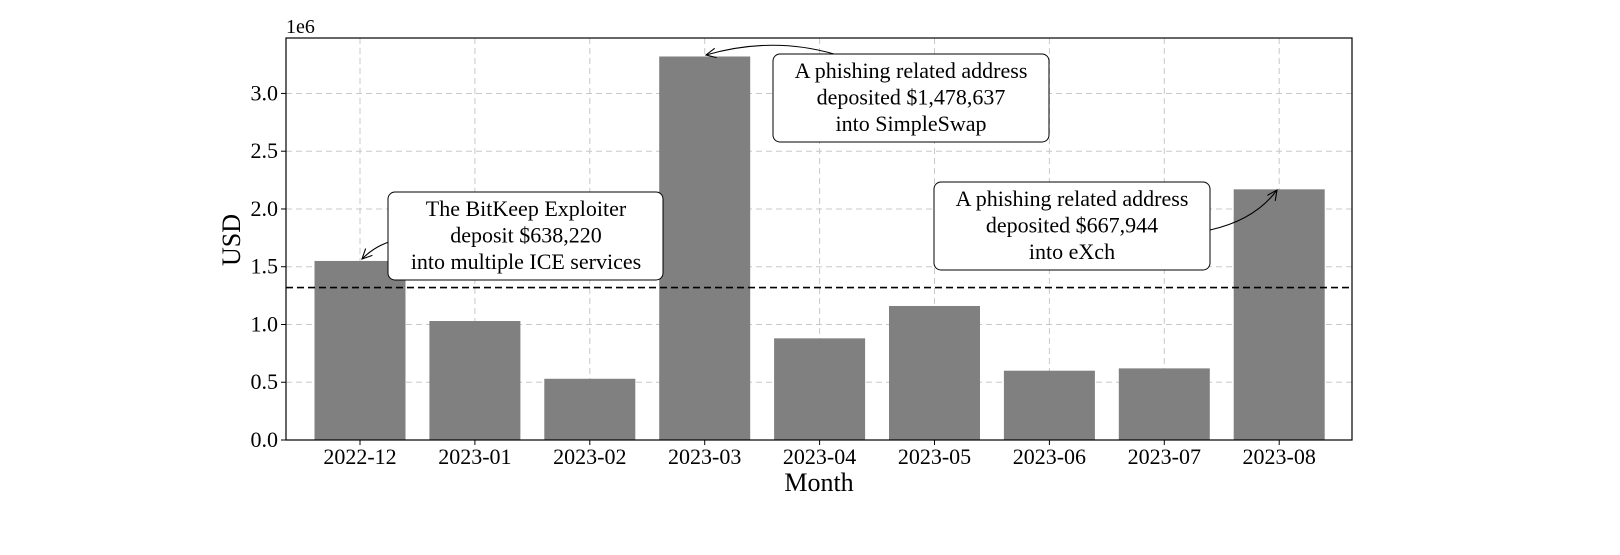  I want to click on x-tick-label: 2023-06, so click(1049, 456).